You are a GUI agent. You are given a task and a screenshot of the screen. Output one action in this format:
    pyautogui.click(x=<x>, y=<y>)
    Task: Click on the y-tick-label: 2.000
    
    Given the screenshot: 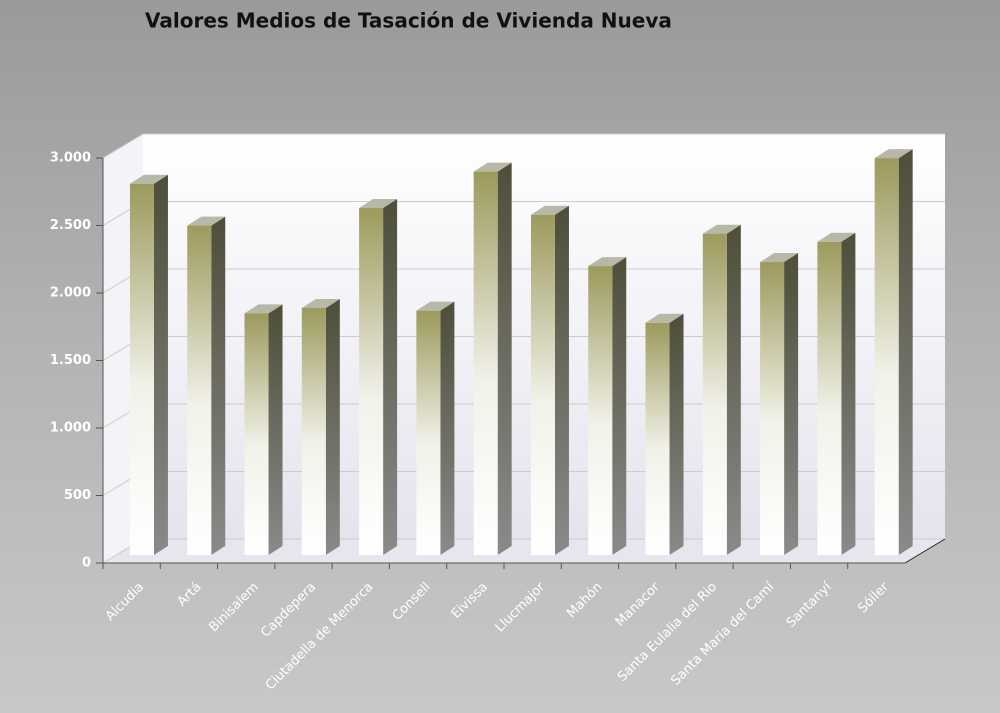 What is the action you would take?
    pyautogui.click(x=70, y=293)
    